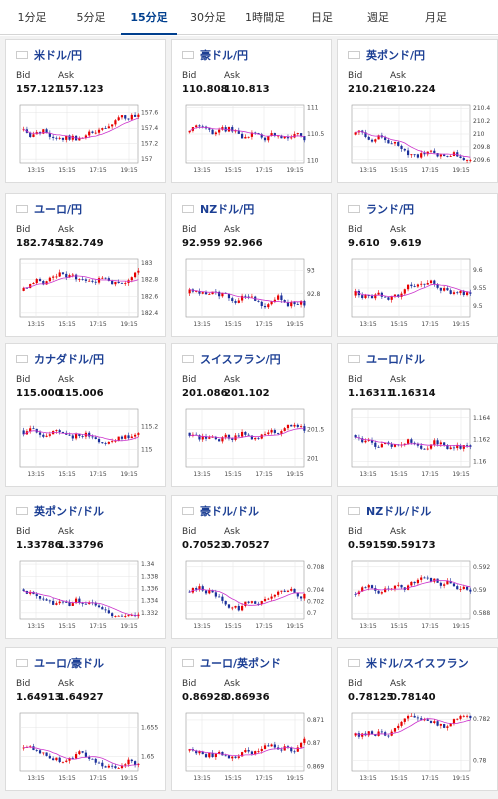 This screenshot has height=799, width=498. Describe the element at coordinates (90, 749) in the screenshot. I see `mini-candle-chart: 13:15 15:15 17:15 19:15 1.655 1.65` at that location.